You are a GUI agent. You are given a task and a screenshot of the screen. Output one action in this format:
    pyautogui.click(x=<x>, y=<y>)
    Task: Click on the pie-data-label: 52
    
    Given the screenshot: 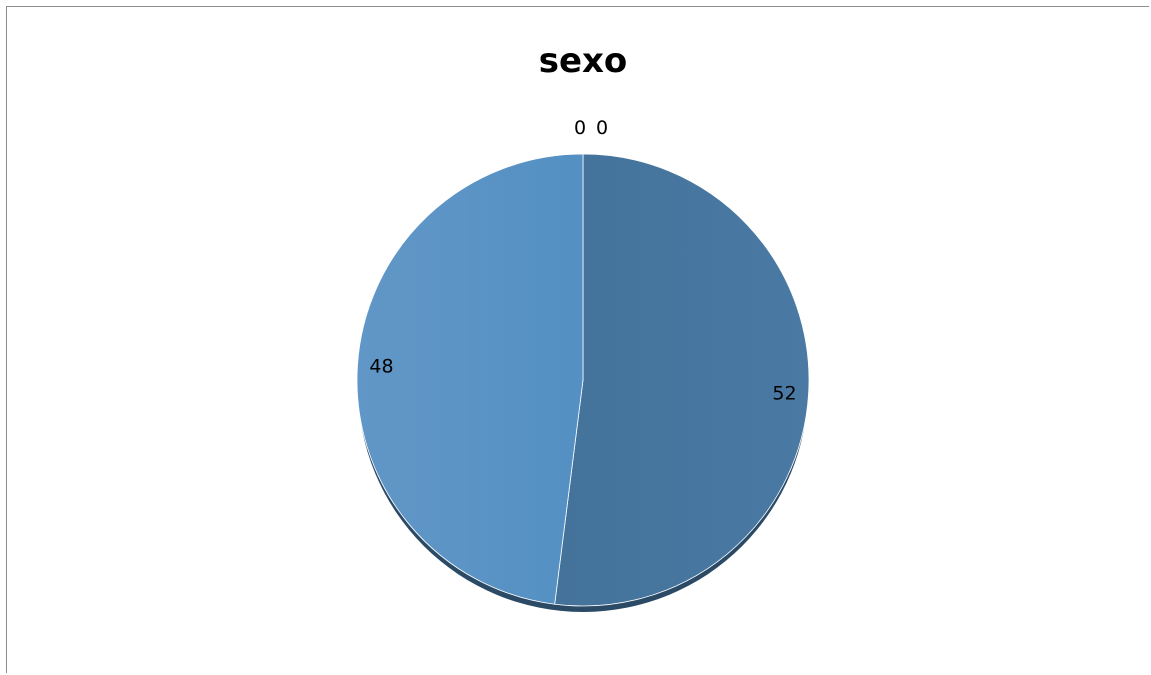 What is the action you would take?
    pyautogui.click(x=784, y=393)
    